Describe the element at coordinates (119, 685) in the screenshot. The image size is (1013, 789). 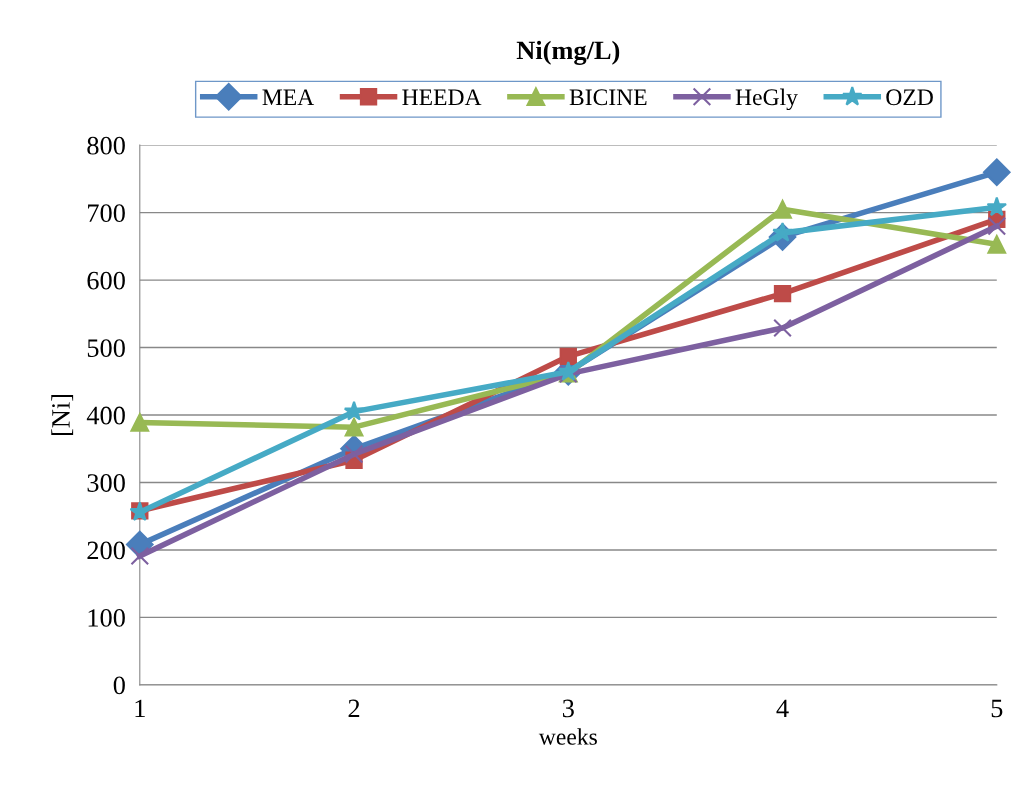
I see `y-tick-label: 0` at that location.